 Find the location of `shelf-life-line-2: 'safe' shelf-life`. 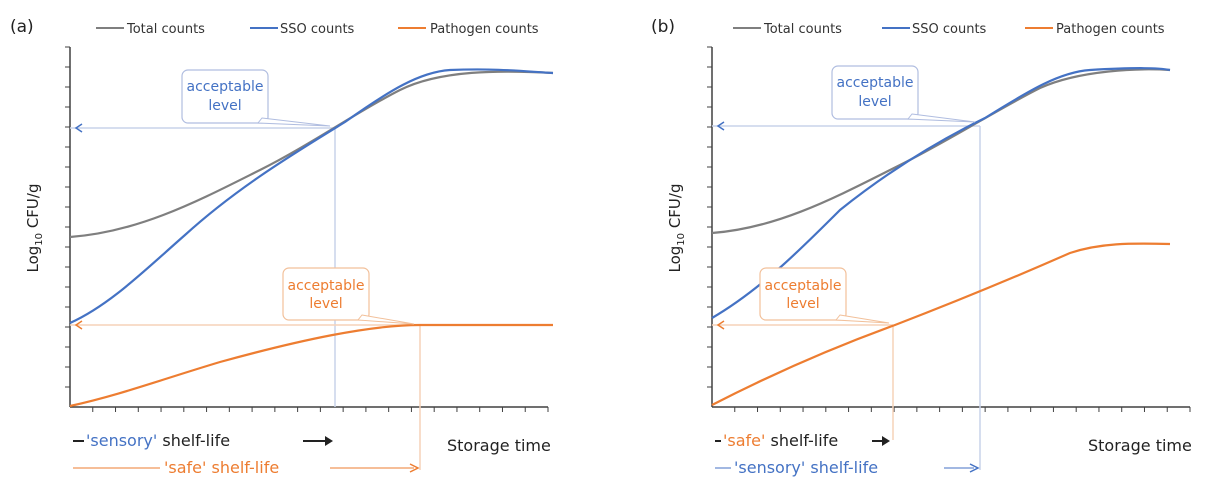

shelf-life-line-2: 'safe' shelf-life is located at coordinates (246, 467).